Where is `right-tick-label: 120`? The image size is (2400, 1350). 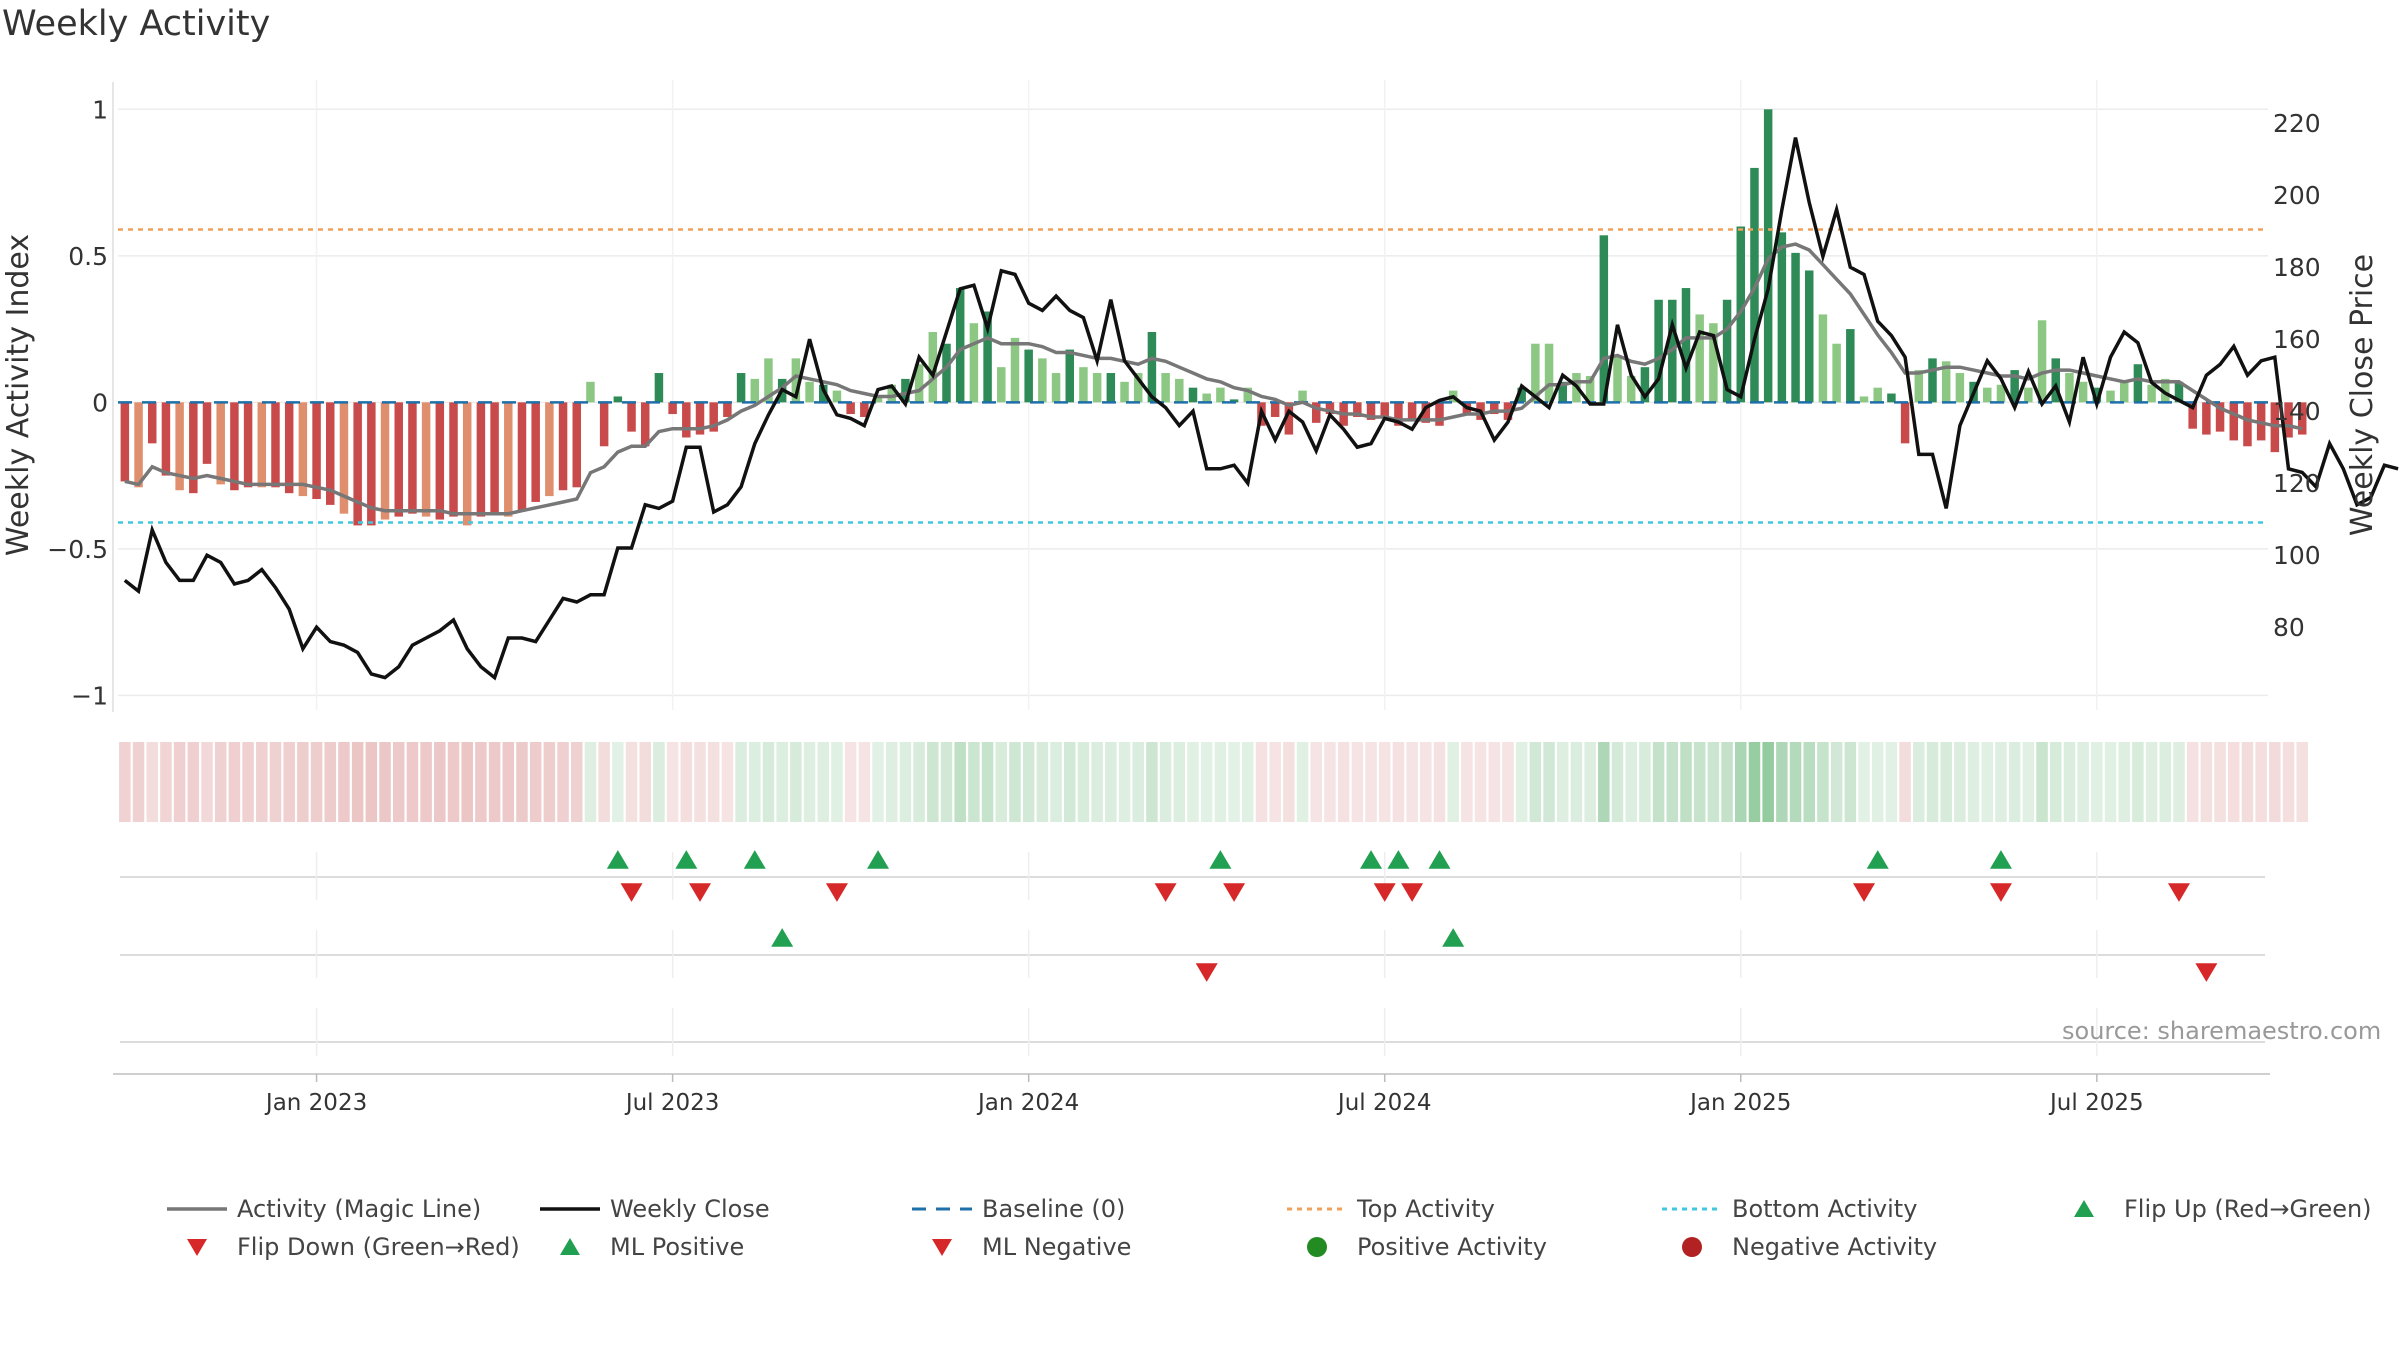 right-tick-label: 120 is located at coordinates (2297, 483).